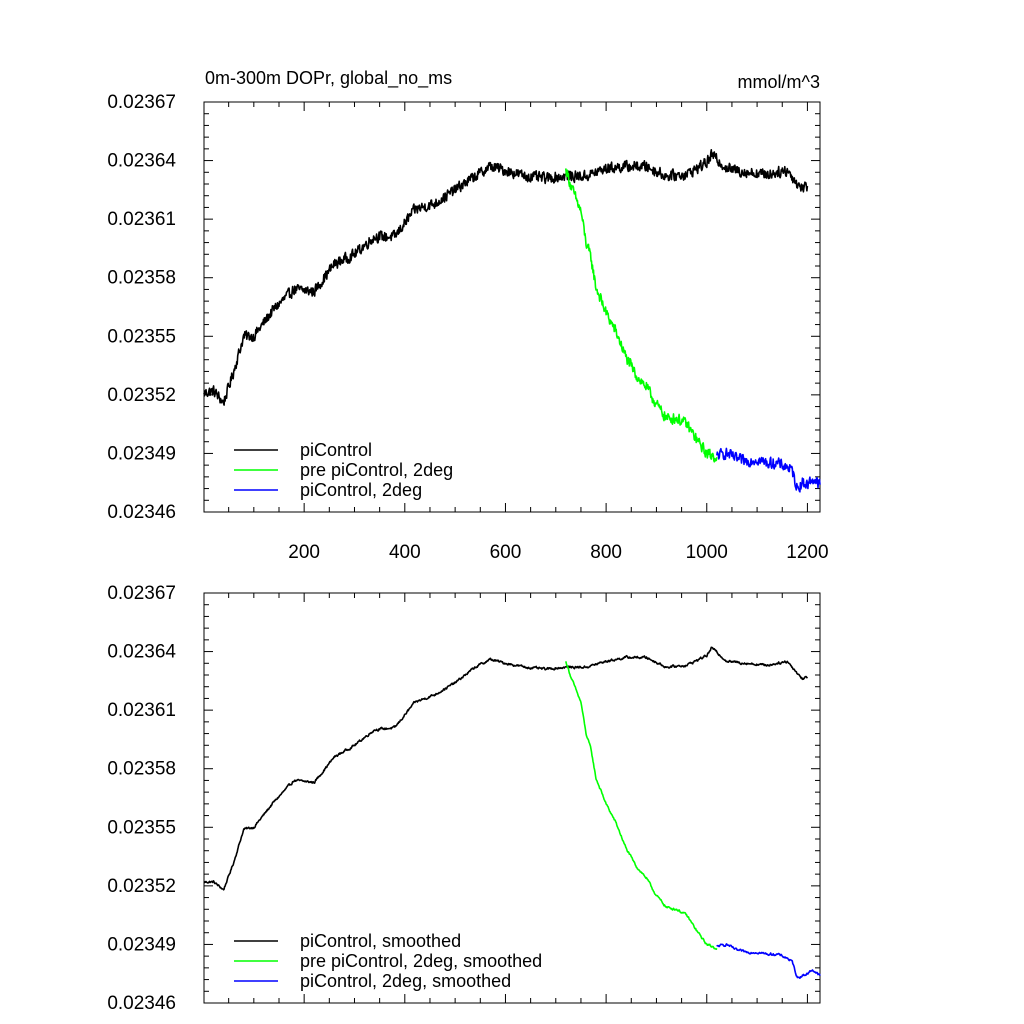 Image resolution: width=1024 pixels, height=1024 pixels. What do you see at coordinates (304, 552) in the screenshot?
I see `x-tick-label: 200` at bounding box center [304, 552].